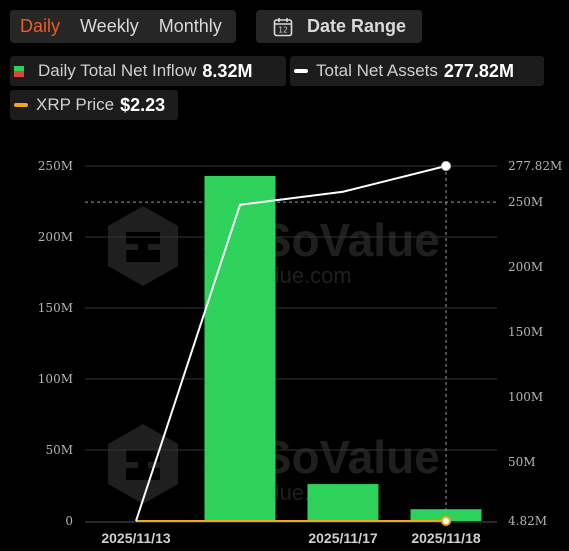 This screenshot has width=569, height=551. Describe the element at coordinates (136, 538) in the screenshot. I see `x-tick-label: 2025/11/13` at that location.